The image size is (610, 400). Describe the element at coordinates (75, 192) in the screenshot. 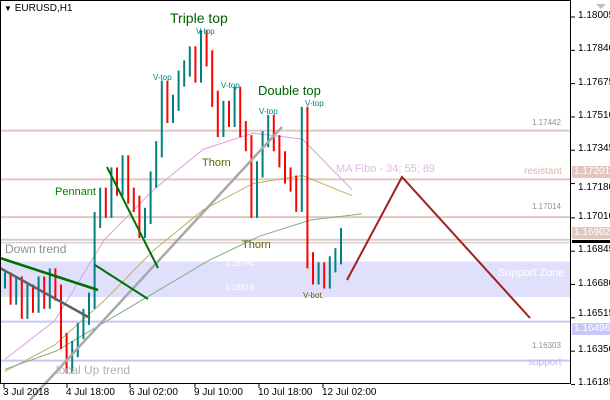

I see `pennant-label: Pennant` at that location.